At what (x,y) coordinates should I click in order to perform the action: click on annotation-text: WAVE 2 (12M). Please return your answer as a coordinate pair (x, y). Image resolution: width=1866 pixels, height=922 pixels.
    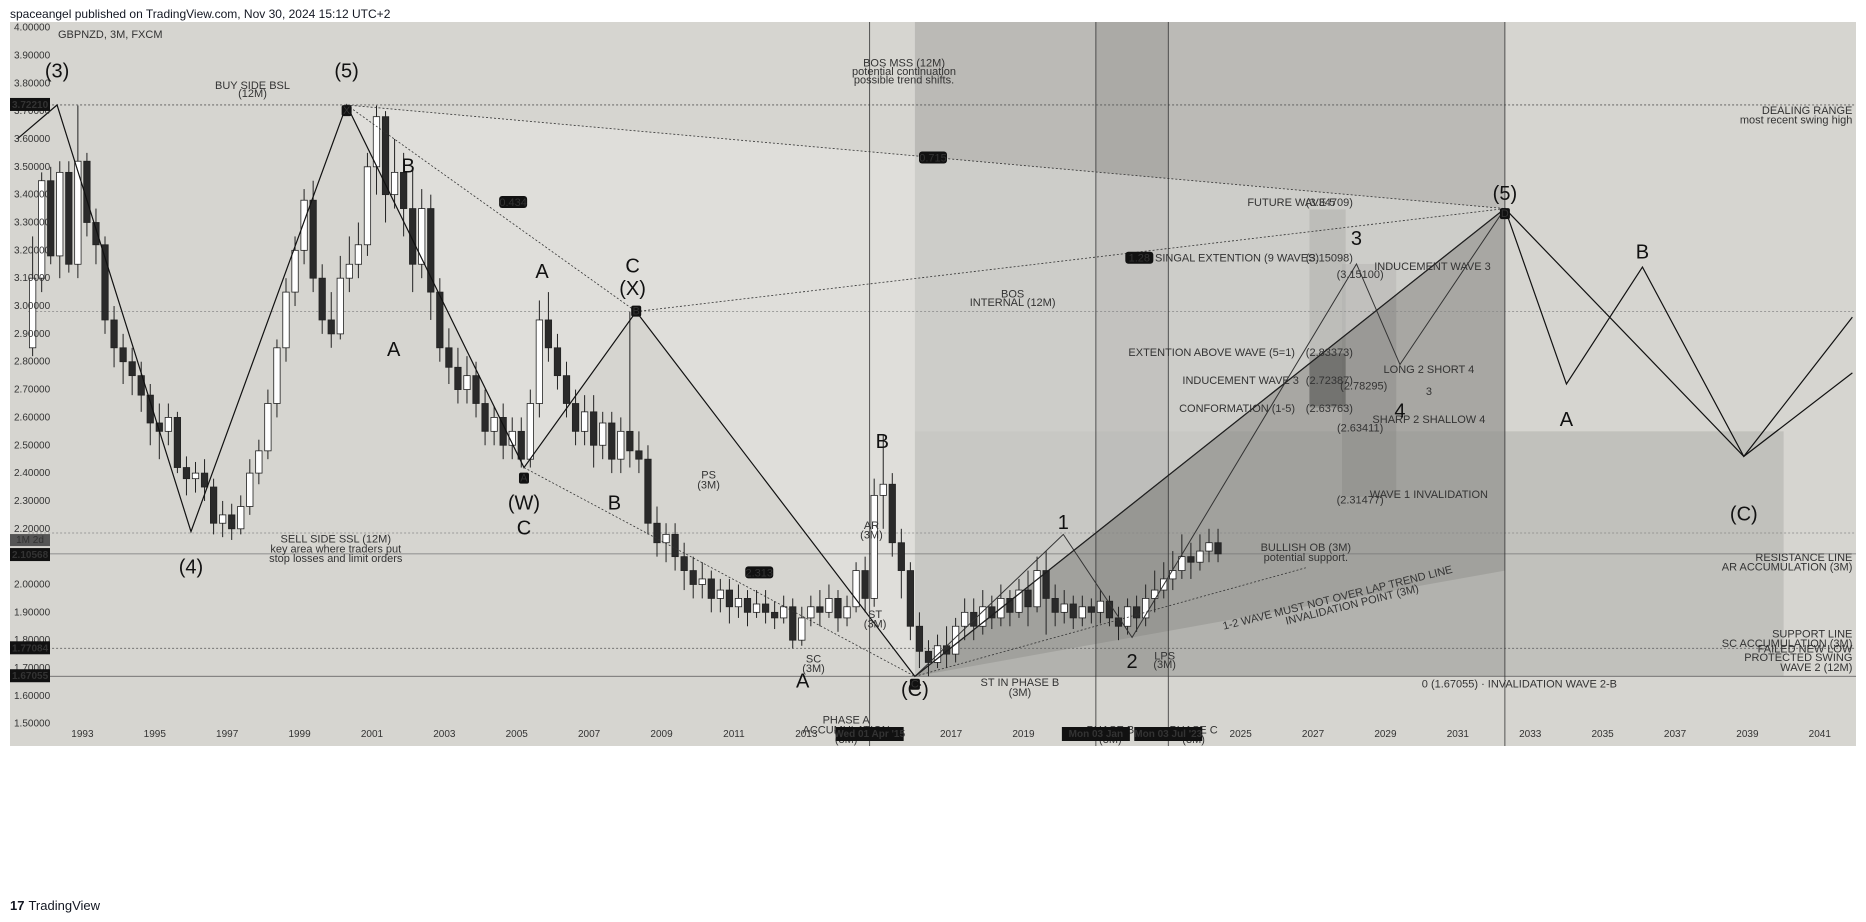
    Looking at the image, I should click on (1816, 668).